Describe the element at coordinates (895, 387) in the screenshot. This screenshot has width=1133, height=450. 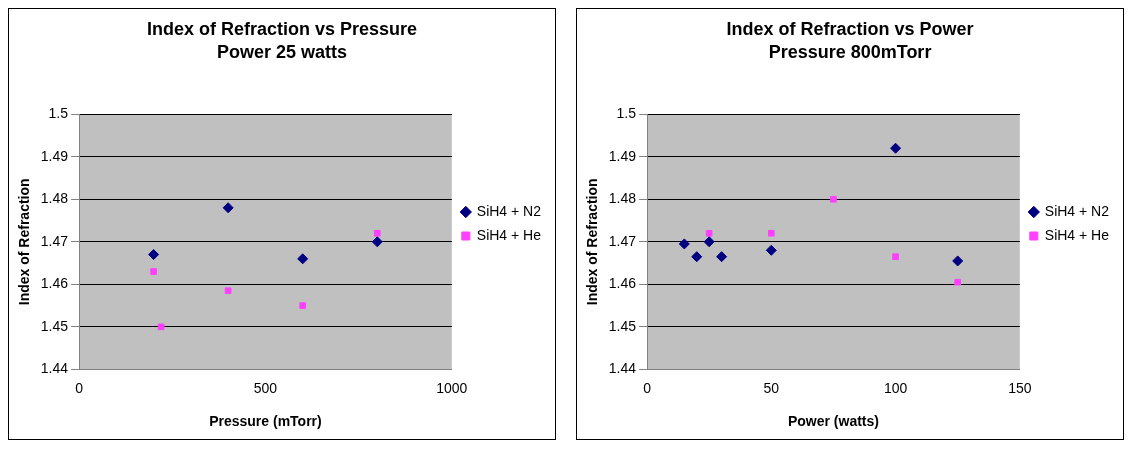
I see `x-tick-label: 100` at that location.